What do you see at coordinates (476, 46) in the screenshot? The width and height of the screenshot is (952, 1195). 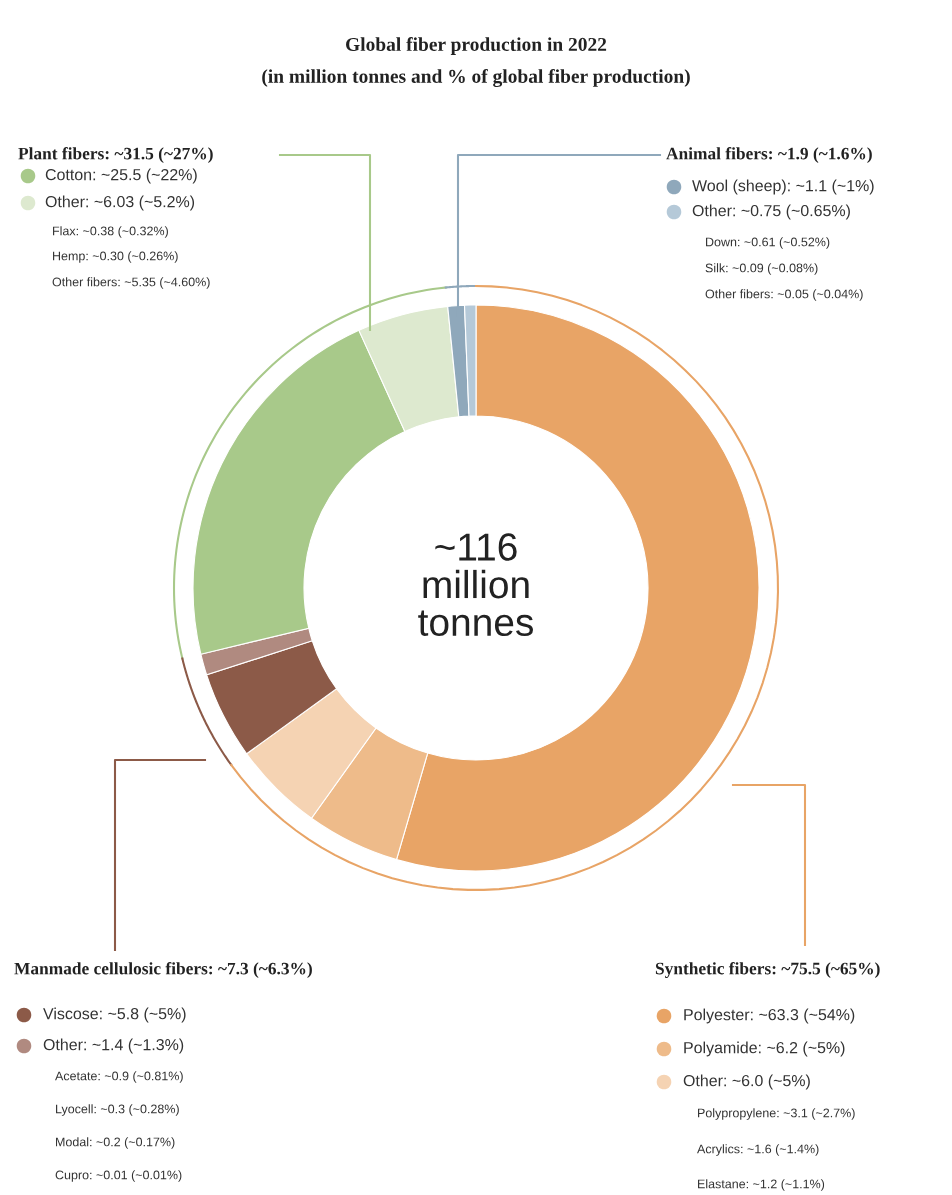 I see `chart-title: Global fiber production in 2022` at bounding box center [476, 46].